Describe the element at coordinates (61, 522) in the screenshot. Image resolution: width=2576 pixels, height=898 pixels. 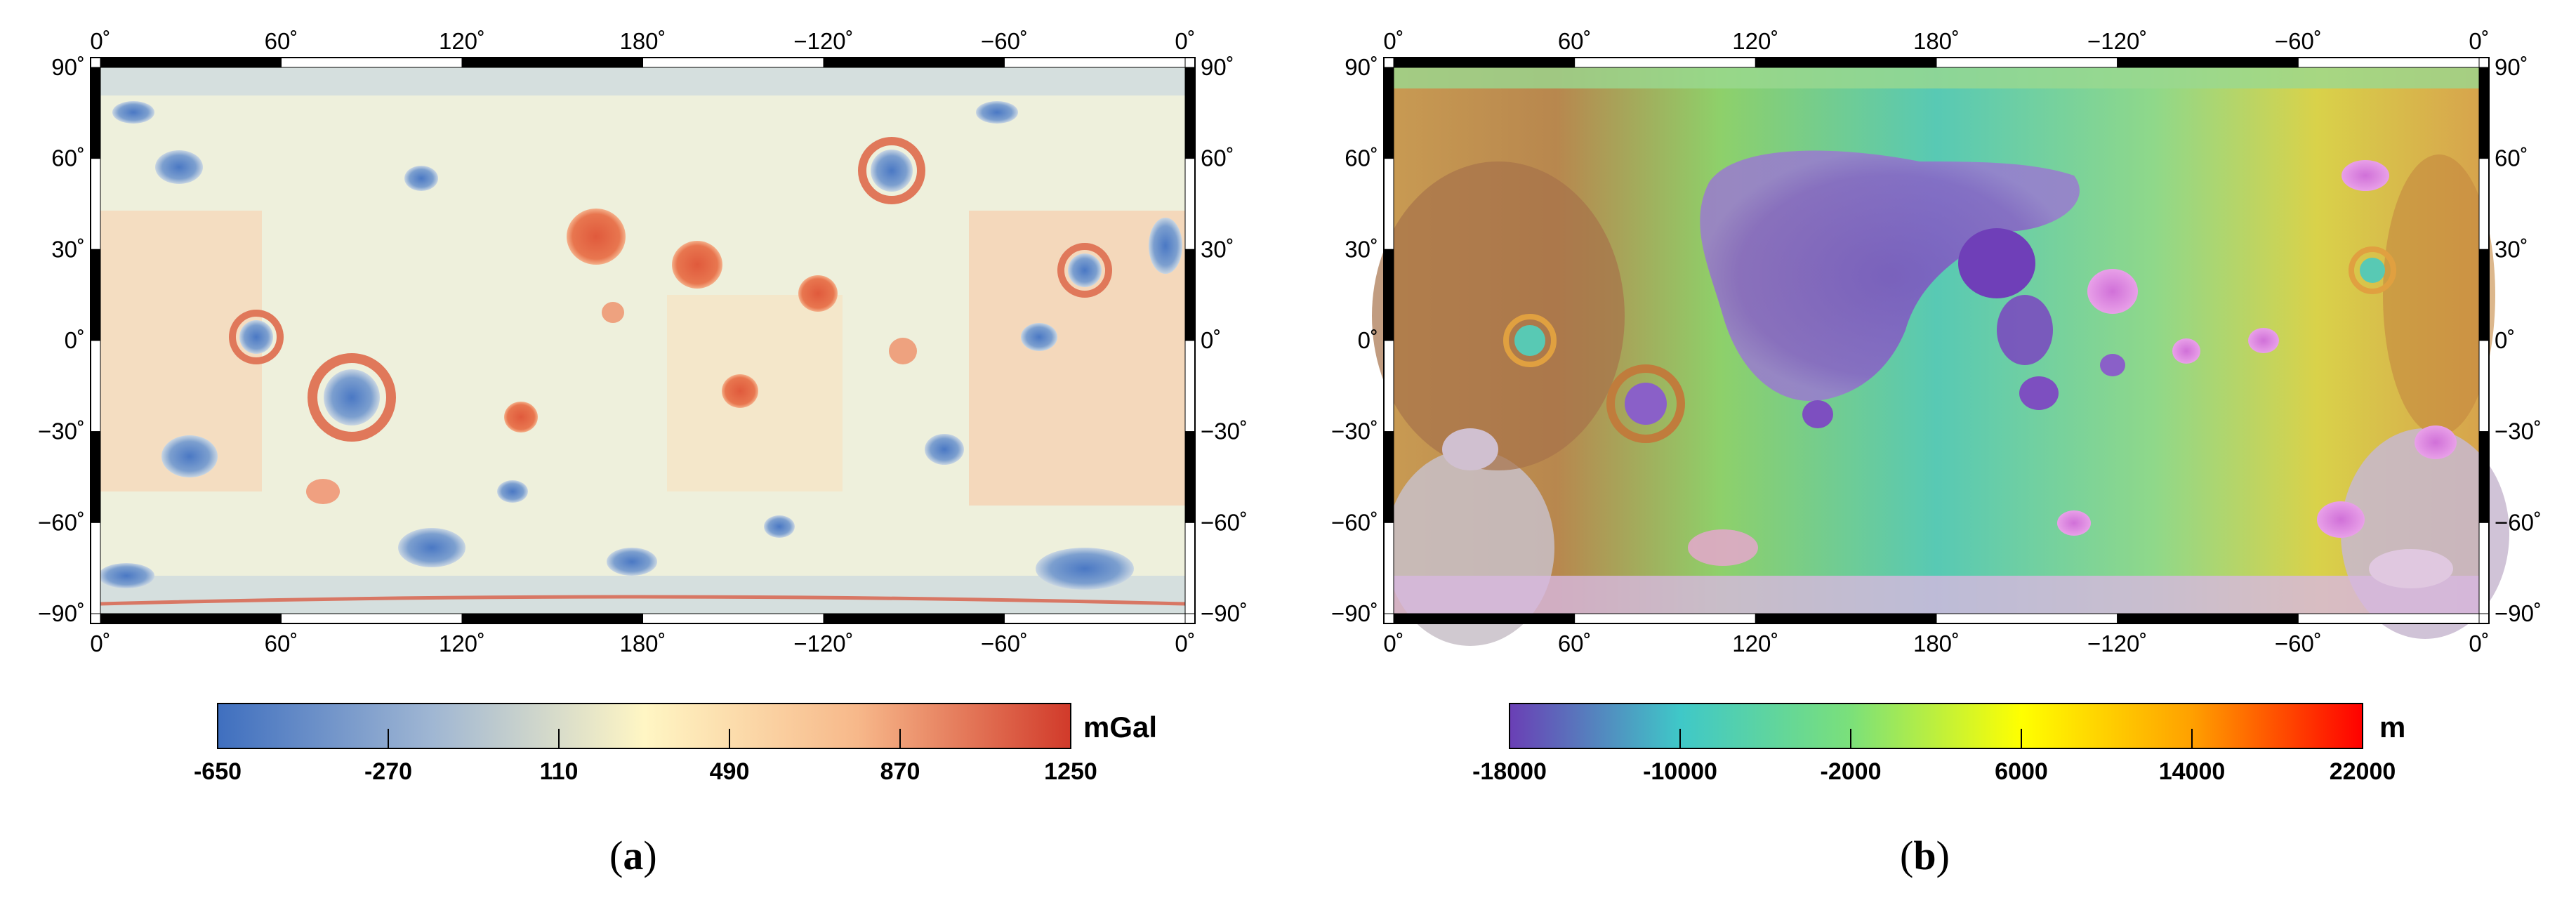
I see `lat-label-left: −60˚` at that location.